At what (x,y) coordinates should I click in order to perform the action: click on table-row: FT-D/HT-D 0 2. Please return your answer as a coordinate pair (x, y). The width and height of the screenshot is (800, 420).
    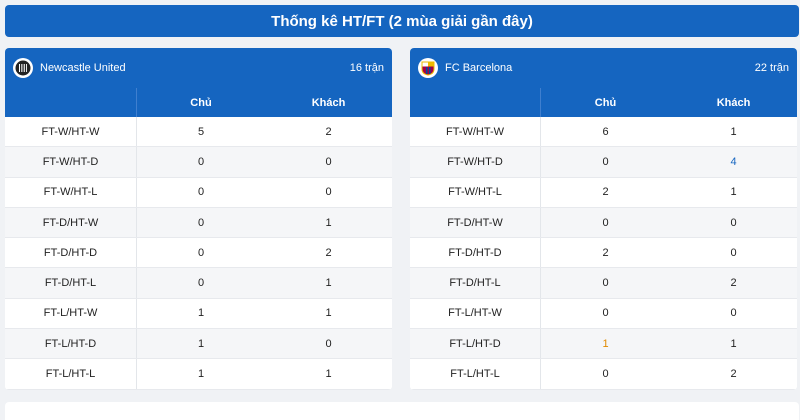
    Looking at the image, I should click on (198, 253).